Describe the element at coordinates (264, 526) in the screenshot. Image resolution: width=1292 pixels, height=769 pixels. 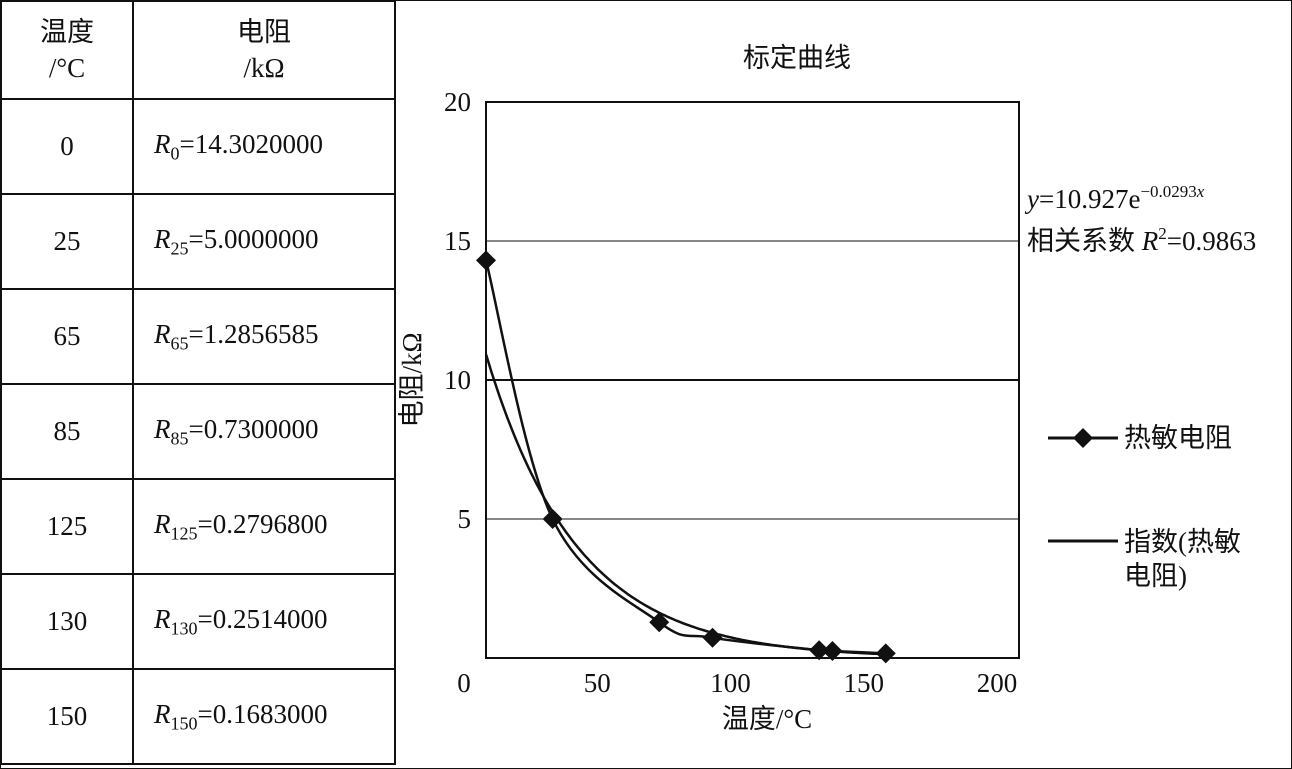
I see `resistance-cell: R125=0.2796800` at that location.